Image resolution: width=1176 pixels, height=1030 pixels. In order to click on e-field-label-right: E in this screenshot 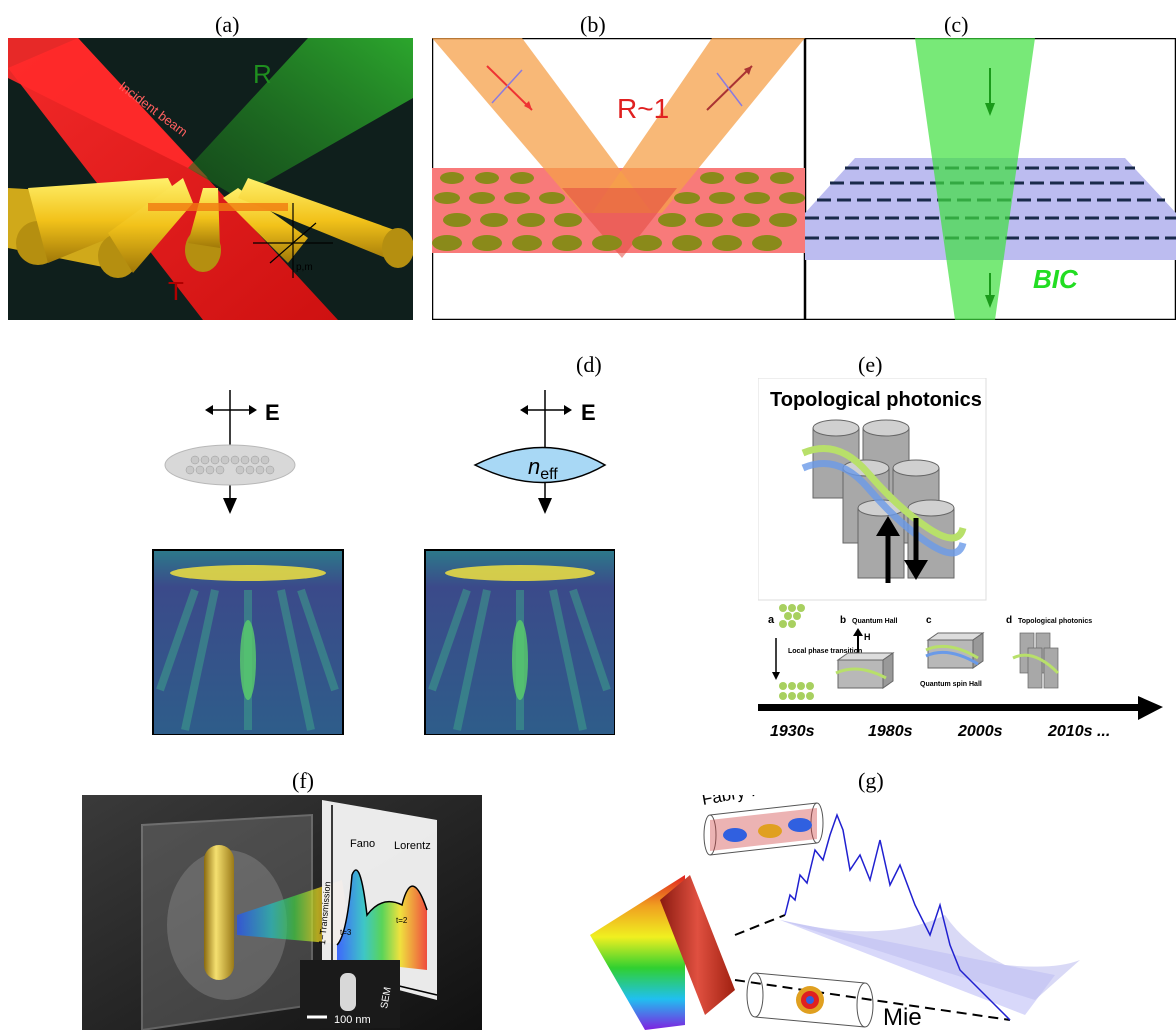, I will do `click(588, 412)`.